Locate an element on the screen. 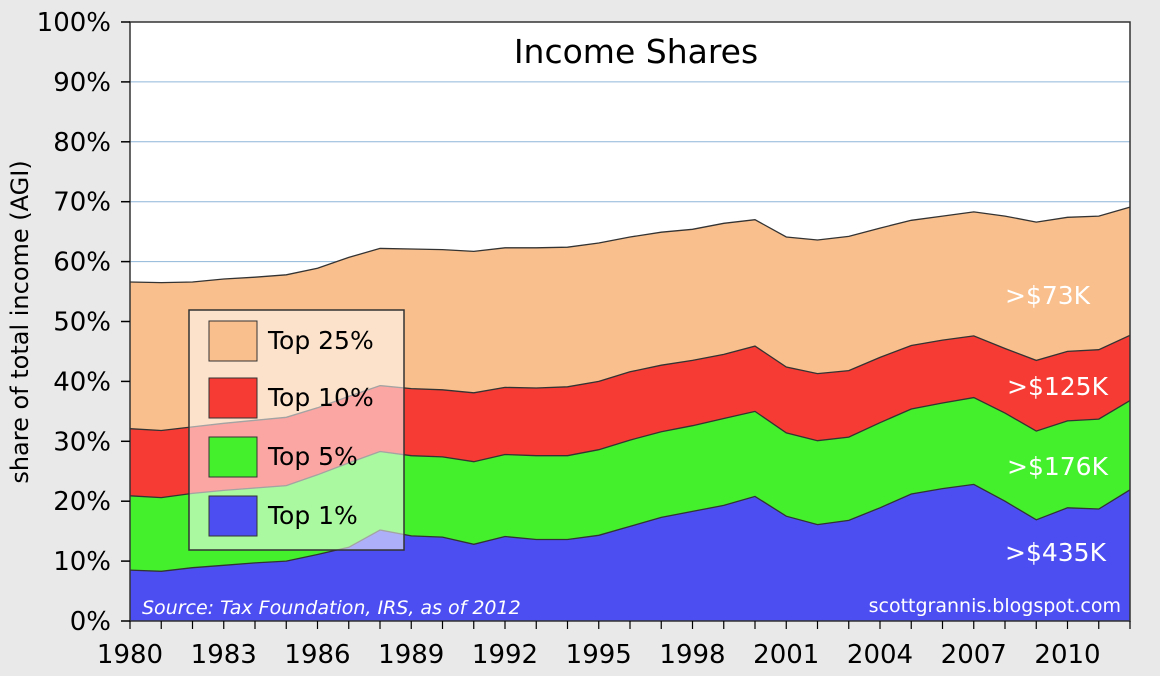  legend-label-top1: Top 1% is located at coordinates (312, 515).